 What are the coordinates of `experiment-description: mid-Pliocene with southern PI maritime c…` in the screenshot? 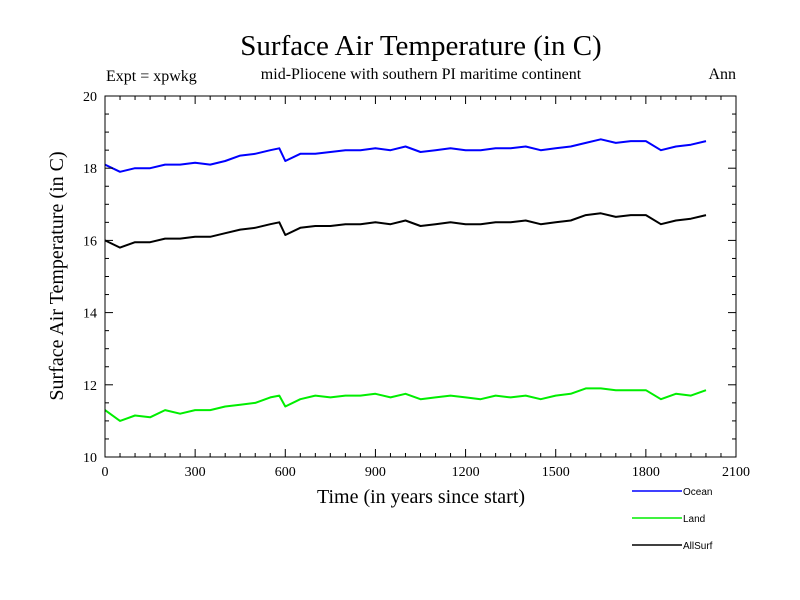 It's located at (421, 74).